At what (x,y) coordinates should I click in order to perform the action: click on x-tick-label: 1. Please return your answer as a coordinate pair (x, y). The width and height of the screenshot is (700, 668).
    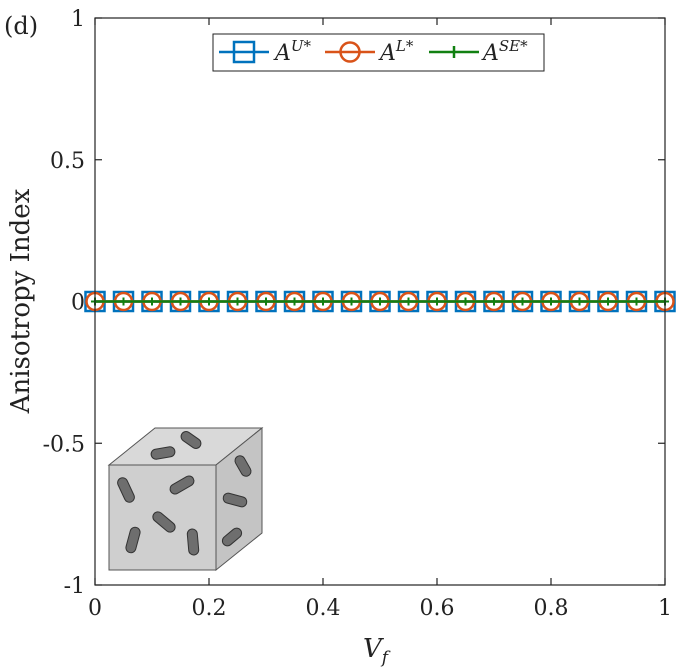
    Looking at the image, I should click on (665, 608).